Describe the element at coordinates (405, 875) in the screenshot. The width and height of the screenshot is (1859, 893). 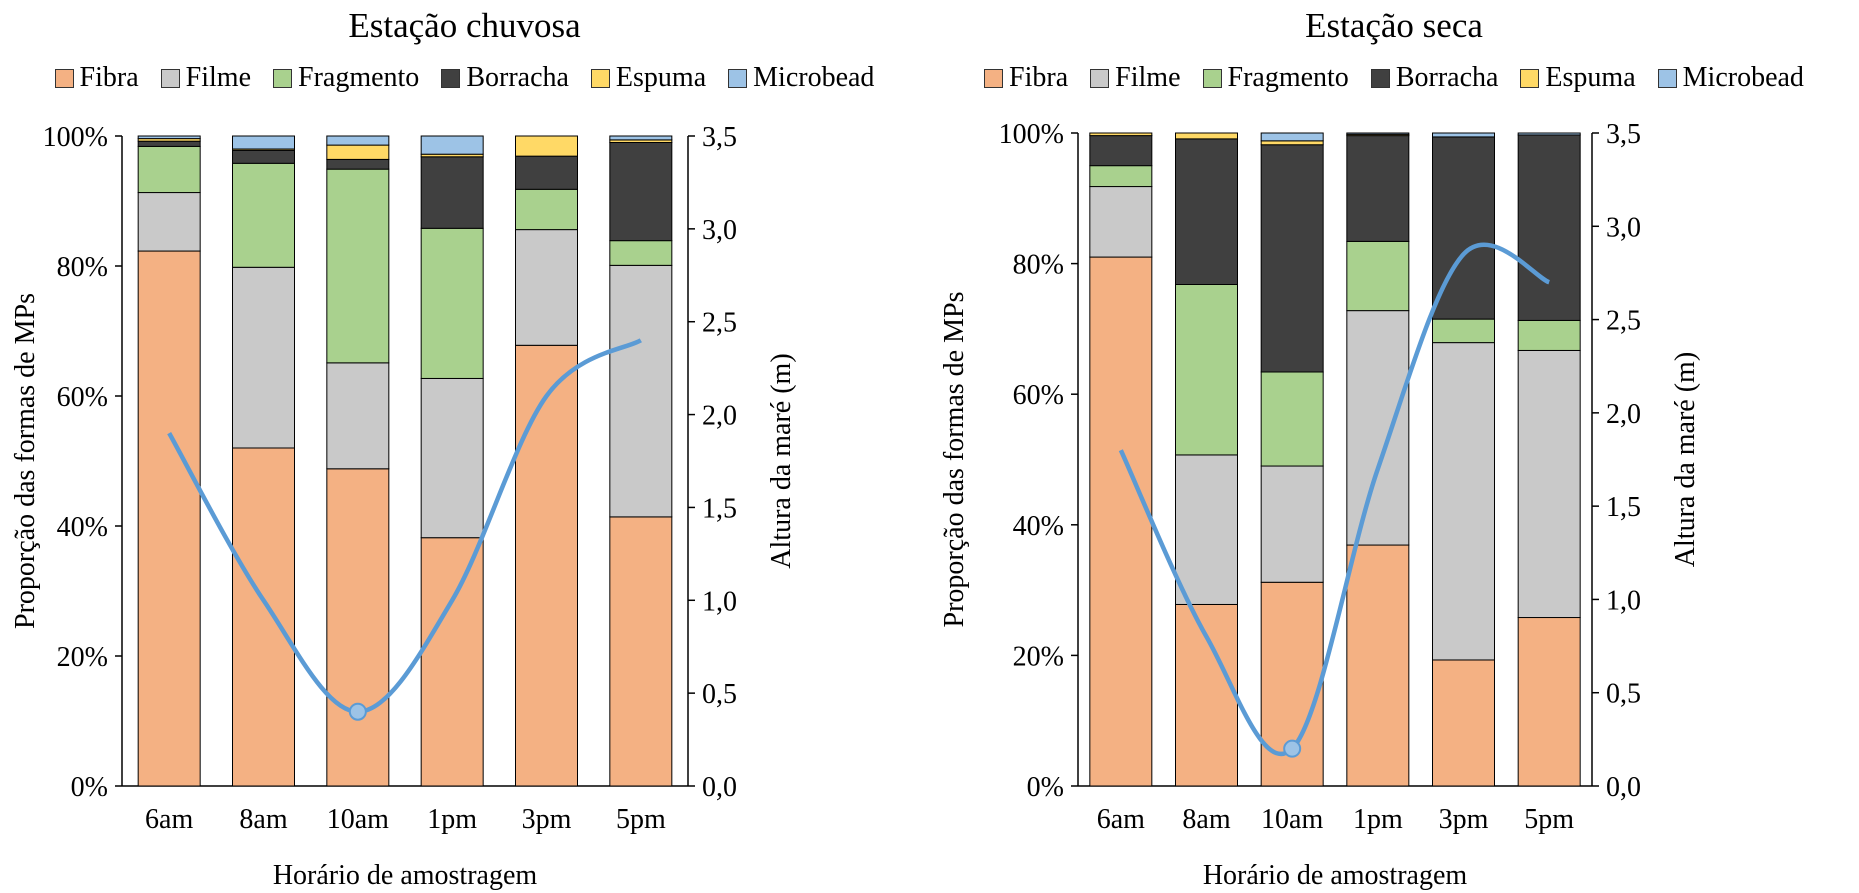
I see `x-axis-label: Horário de amostragem` at that location.